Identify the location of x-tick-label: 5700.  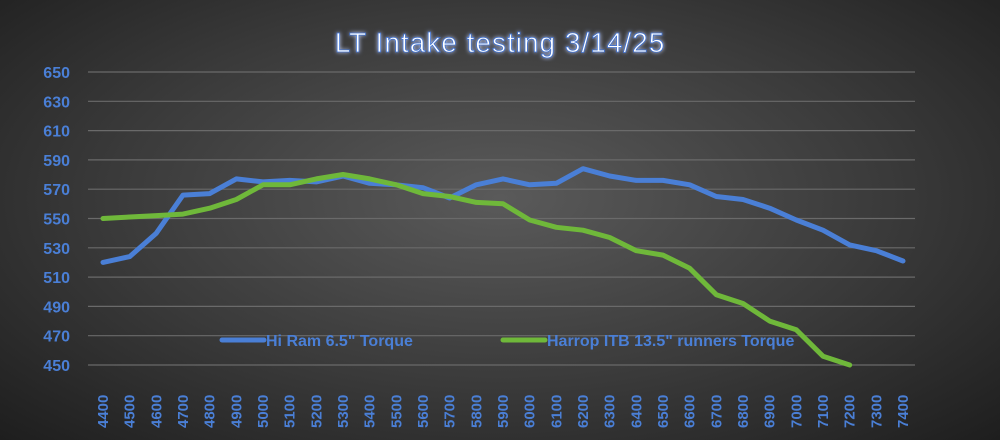
(450, 411).